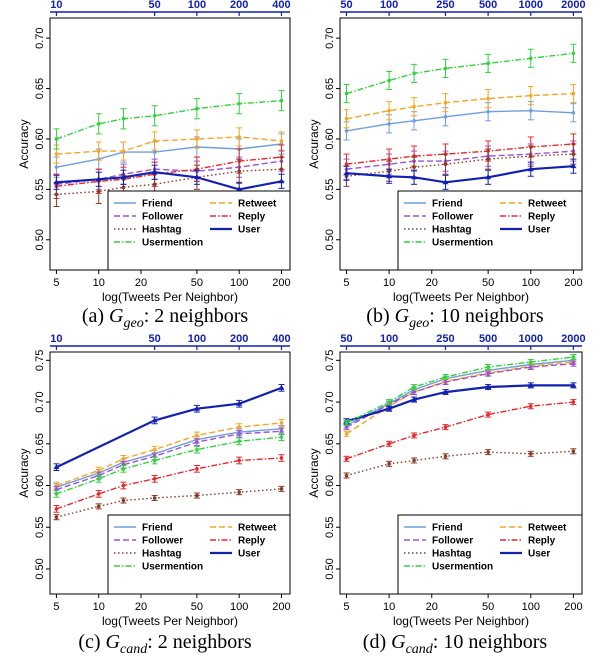 The image size is (600, 662). I want to click on top-tick-label: 1000, so click(531, 339).